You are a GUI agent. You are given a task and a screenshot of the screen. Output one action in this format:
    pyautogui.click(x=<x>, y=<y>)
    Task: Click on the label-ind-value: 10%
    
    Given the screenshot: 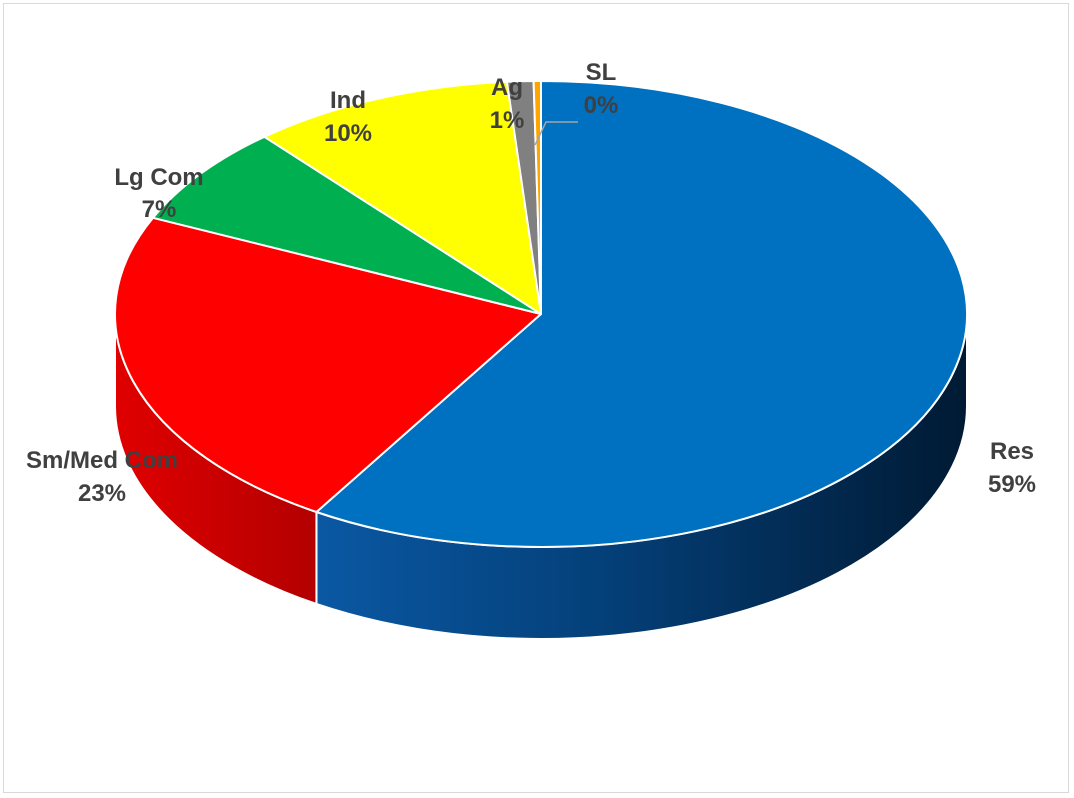 What is the action you would take?
    pyautogui.click(x=348, y=133)
    